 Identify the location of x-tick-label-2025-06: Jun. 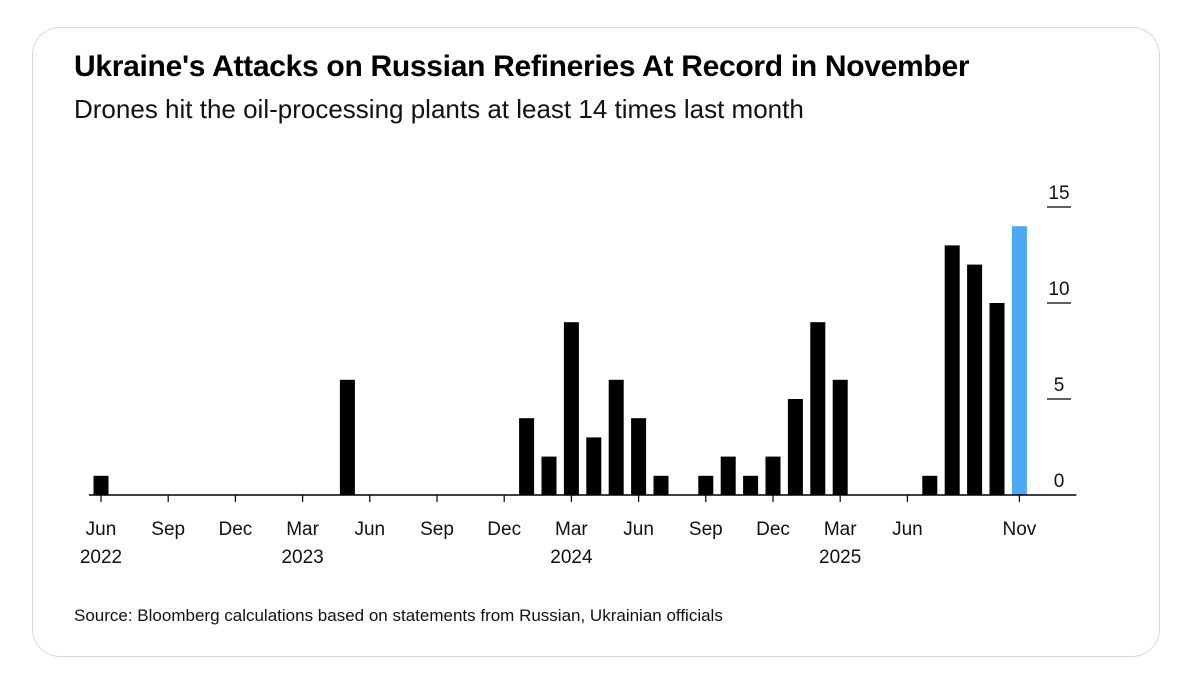
(907, 529).